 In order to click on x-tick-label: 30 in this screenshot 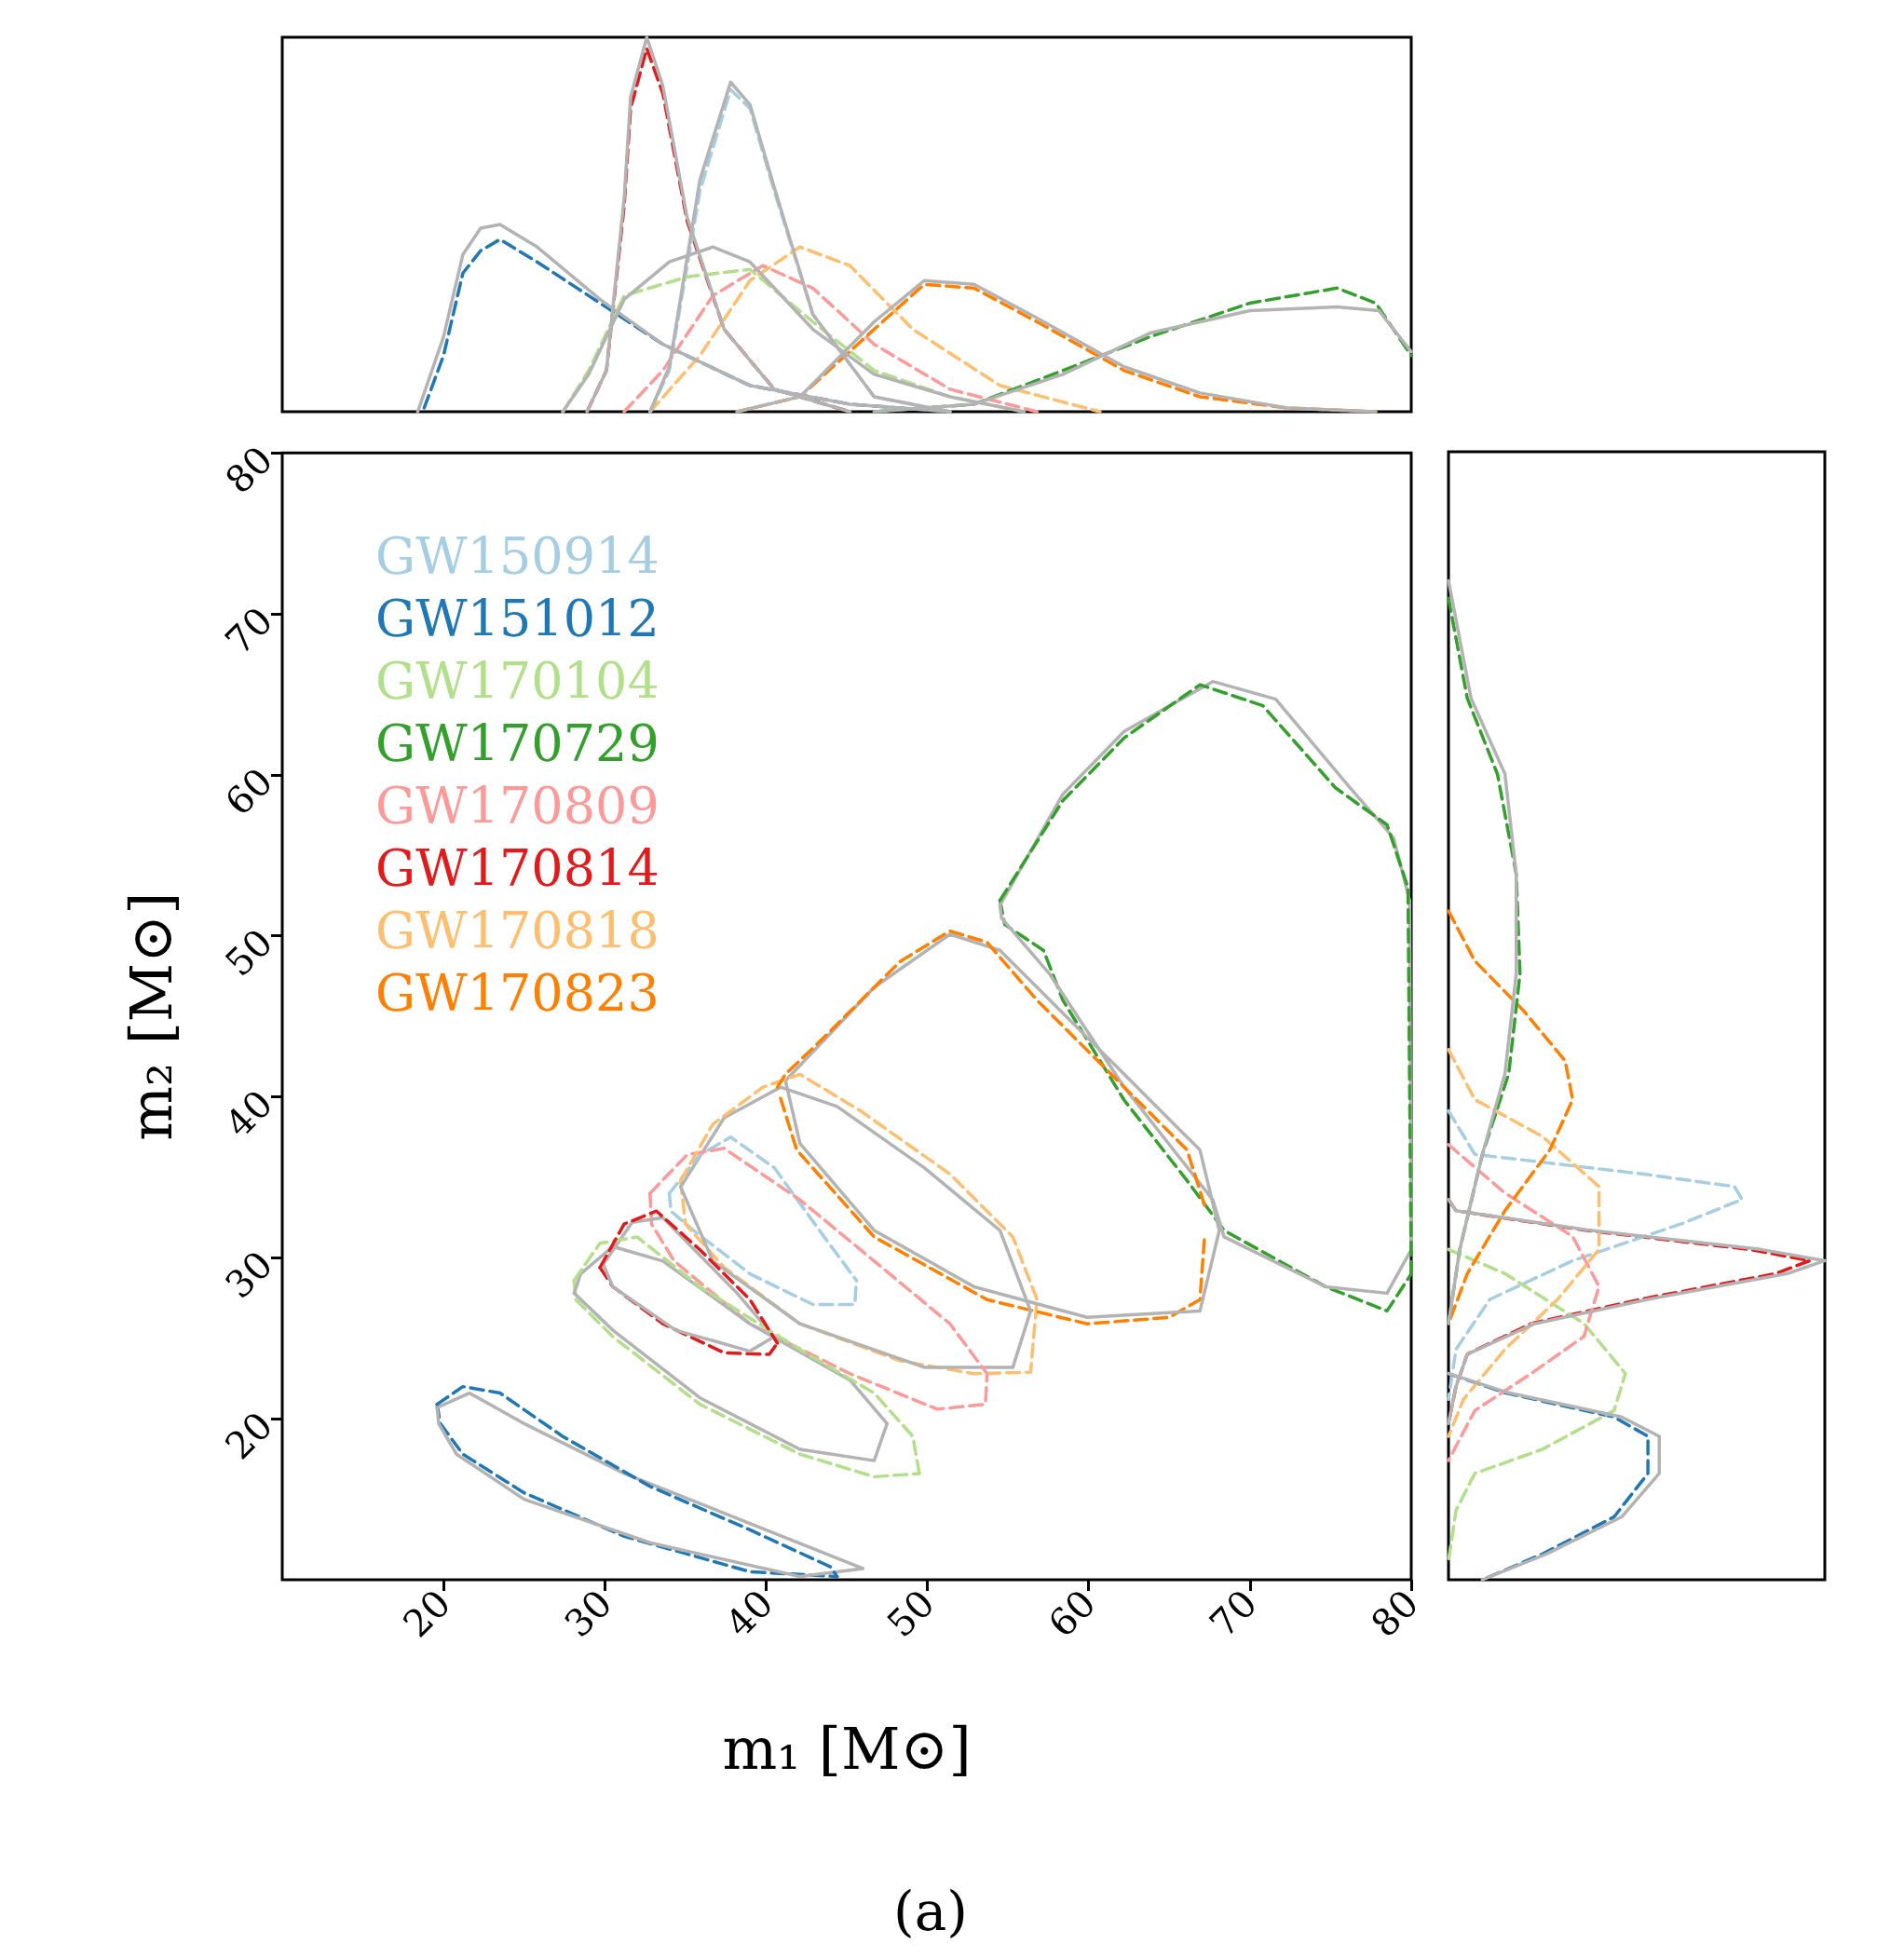, I will do `click(588, 1613)`.